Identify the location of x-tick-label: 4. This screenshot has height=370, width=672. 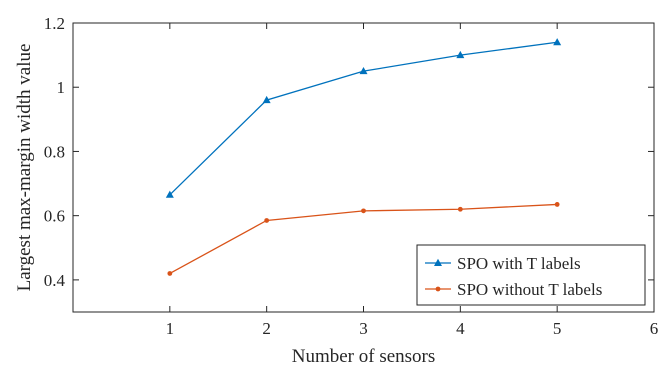
(460, 328).